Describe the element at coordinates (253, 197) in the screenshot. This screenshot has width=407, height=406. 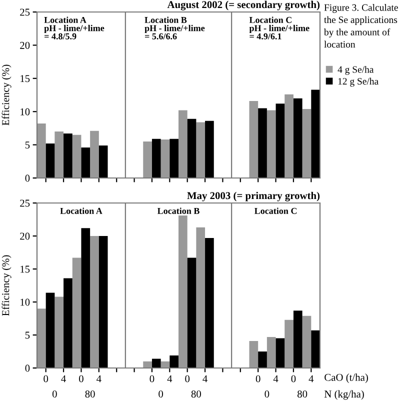
I see `chart-title: May 2003 (= primary growth)` at that location.